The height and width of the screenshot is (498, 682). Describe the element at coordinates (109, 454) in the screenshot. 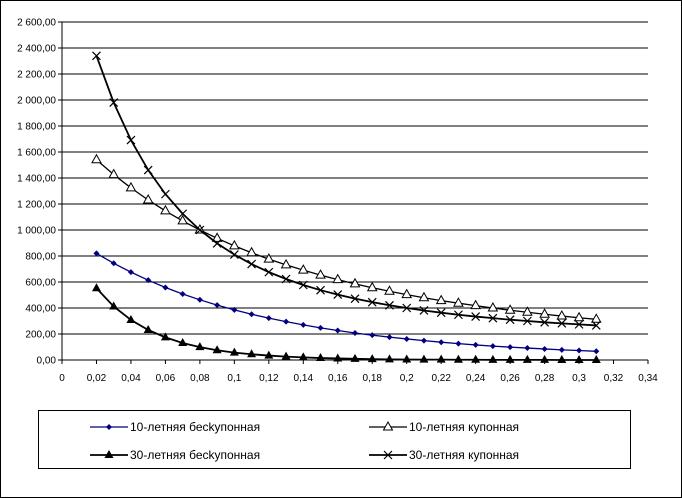

I see `legend-marker-triangle-filled` at that location.